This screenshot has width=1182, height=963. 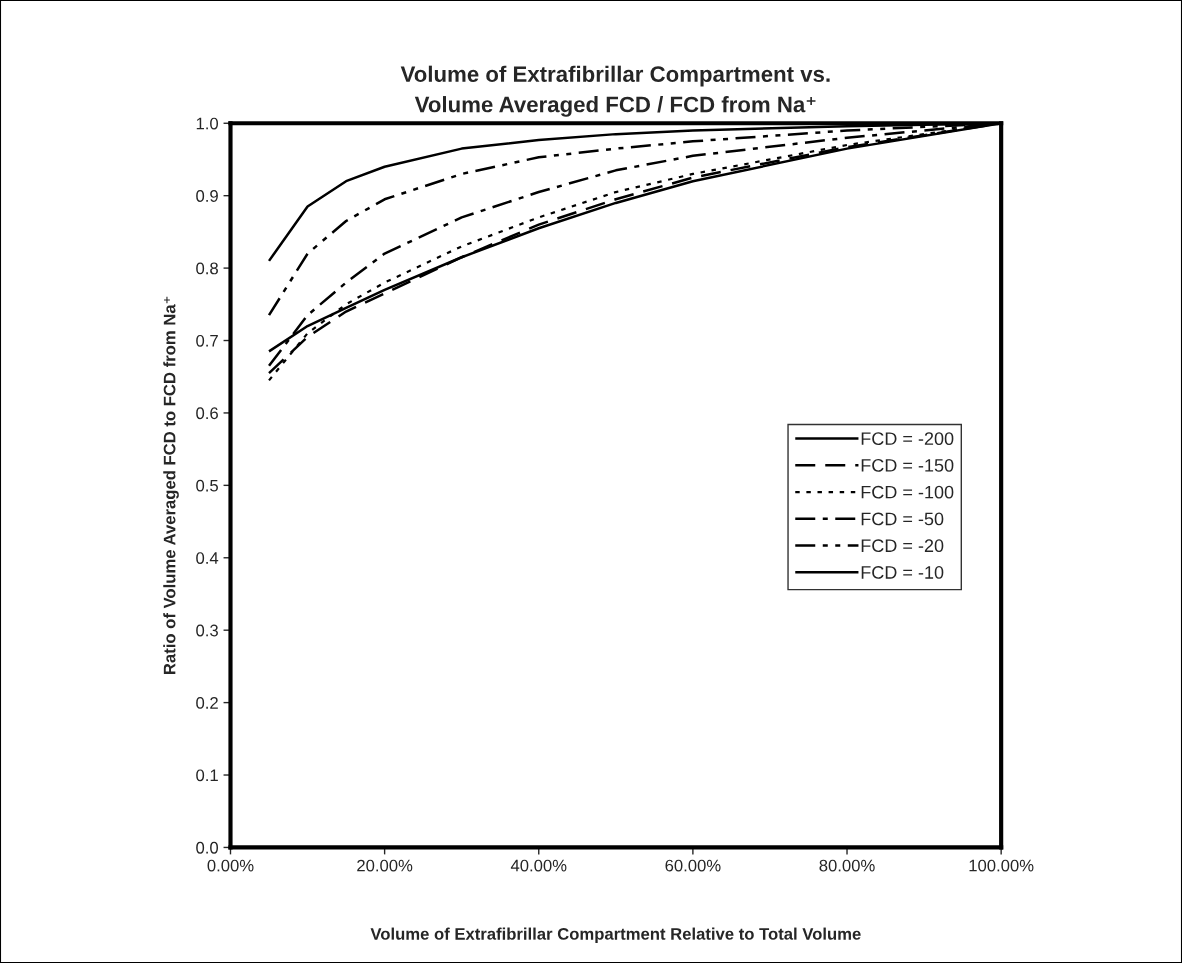 I want to click on x-tick-label: 80.00%, so click(x=847, y=865).